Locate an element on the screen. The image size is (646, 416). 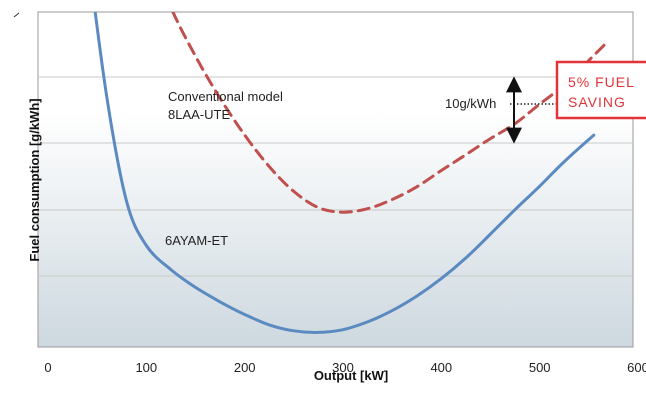
conventional-model-code-label: 8LAA-UTE is located at coordinates (199, 114).